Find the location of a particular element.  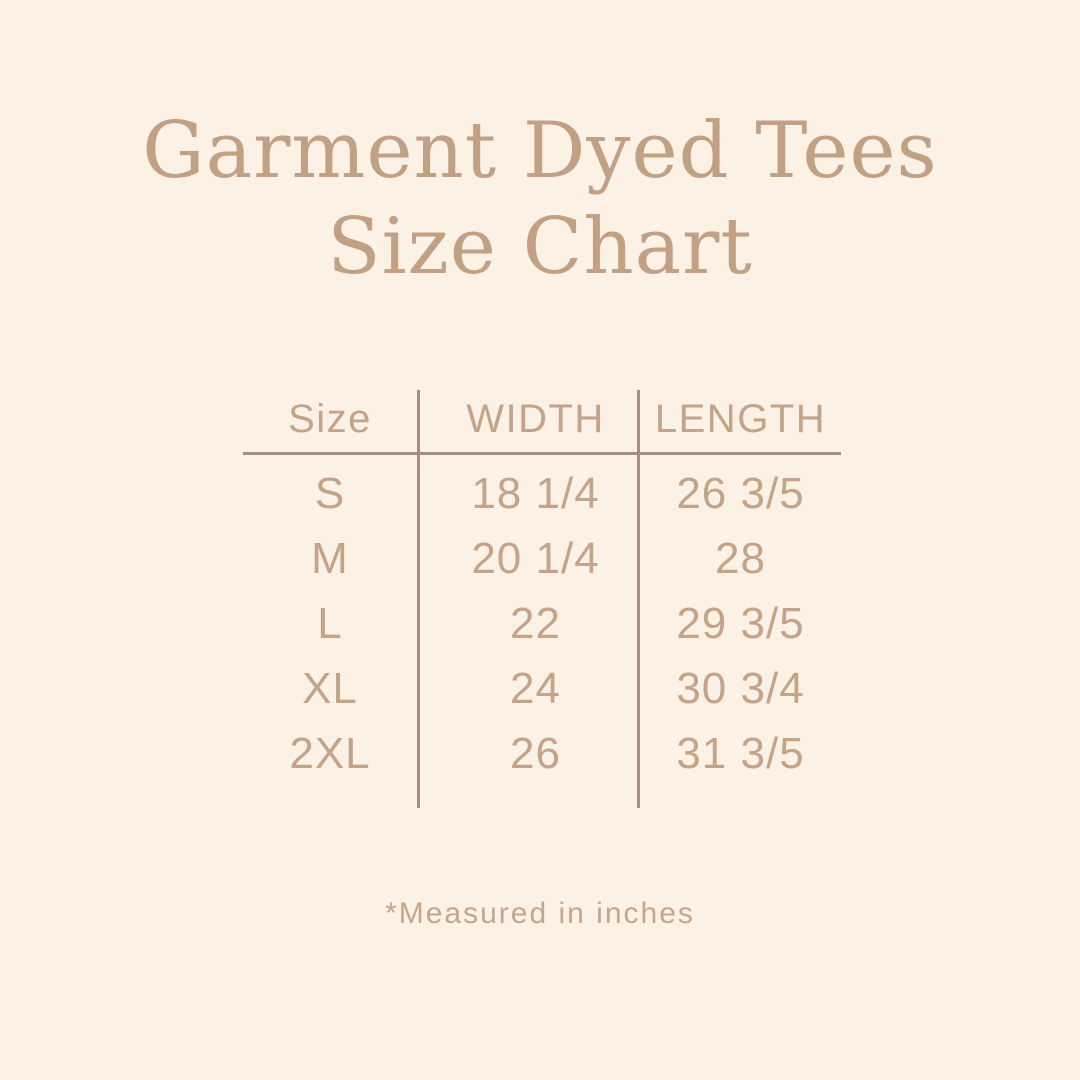

table-cell-length: 26 3/5 is located at coordinates (740, 493).